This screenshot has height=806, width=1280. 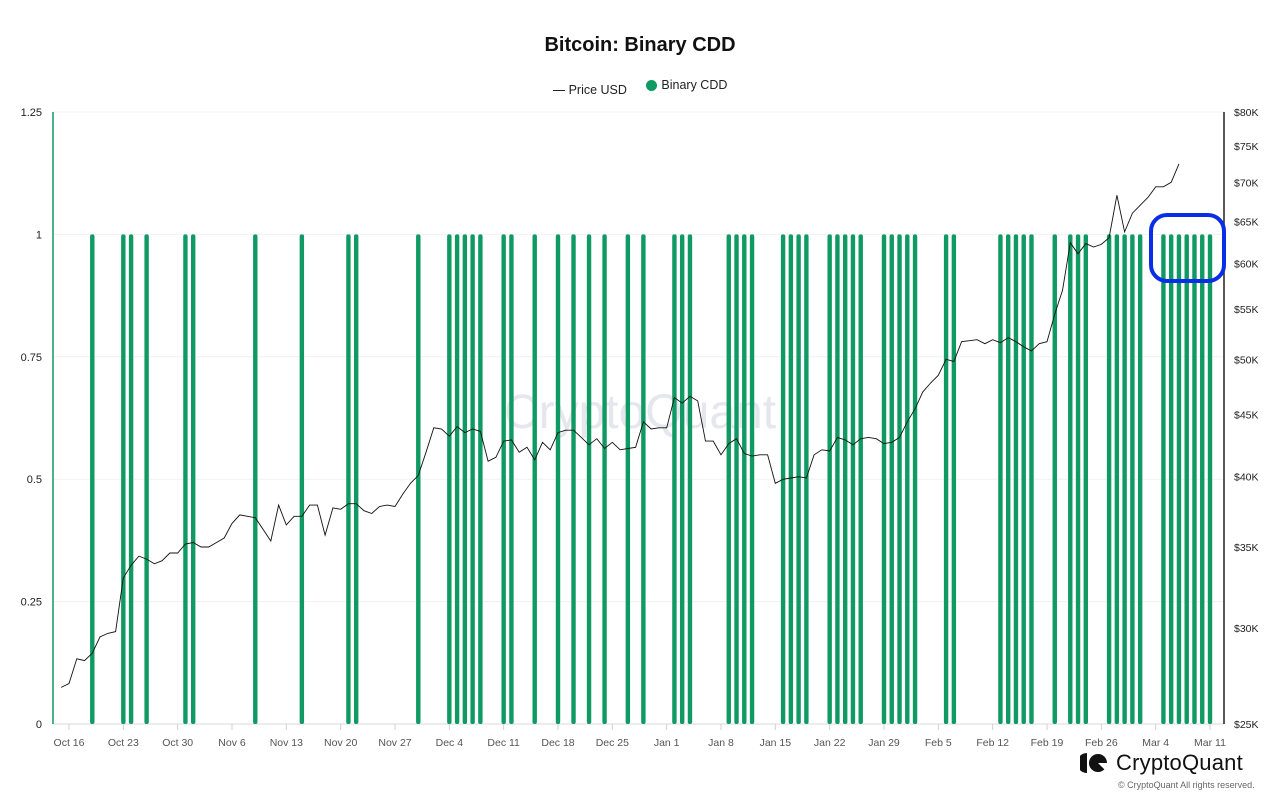 I want to click on cryptoquant-logo-icon, so click(x=1093, y=763).